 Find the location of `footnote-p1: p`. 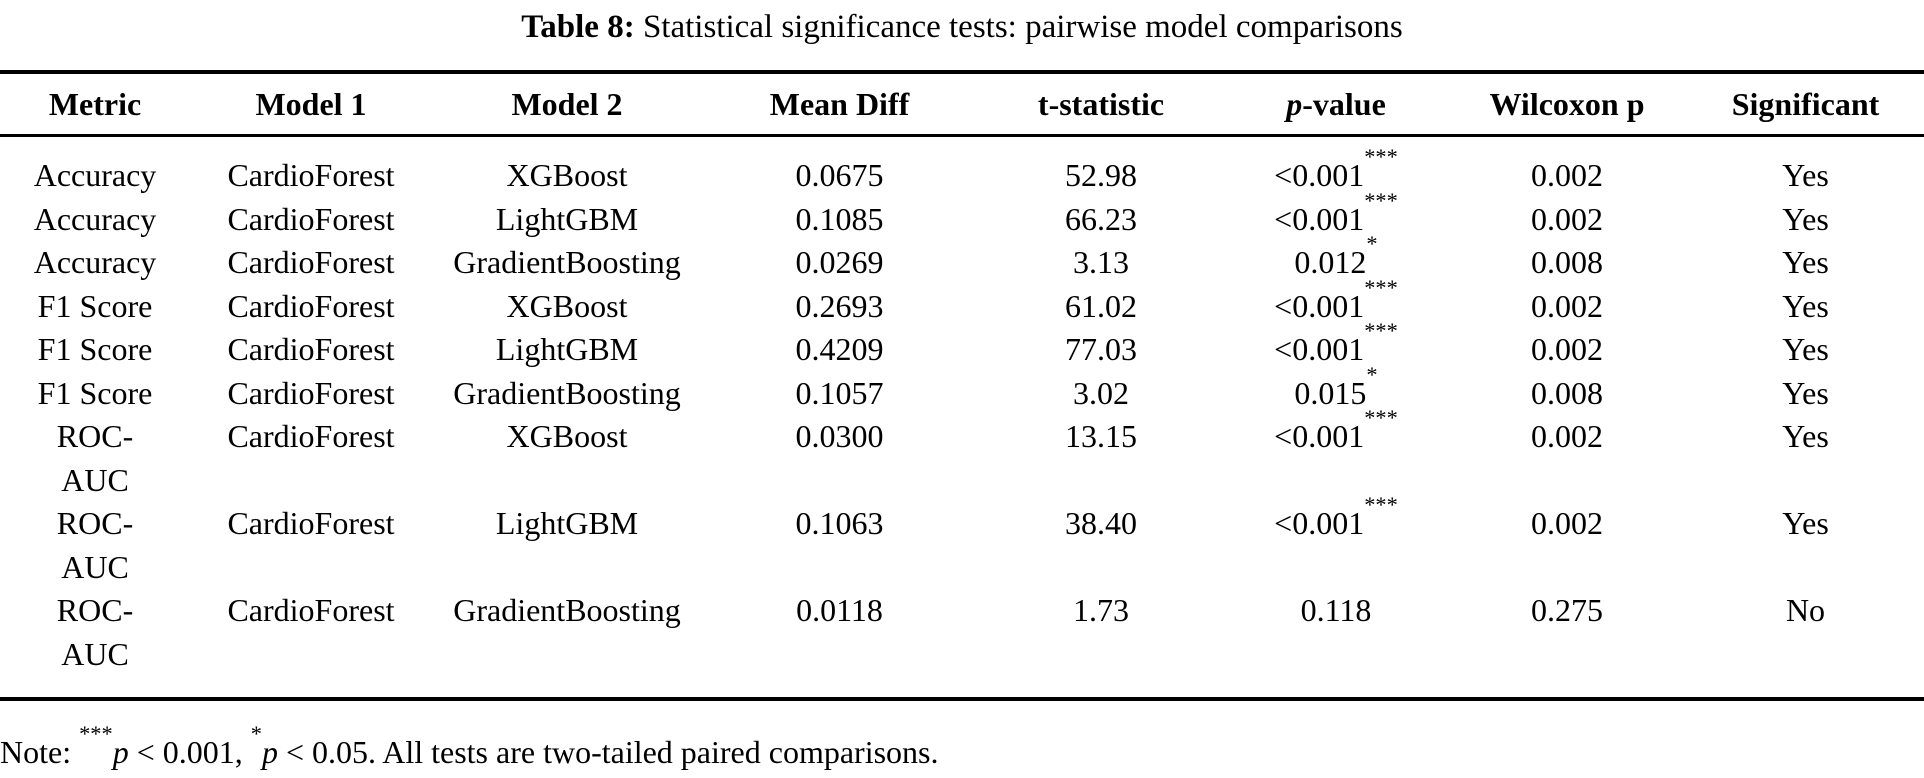

footnote-p1: p is located at coordinates (120, 752).